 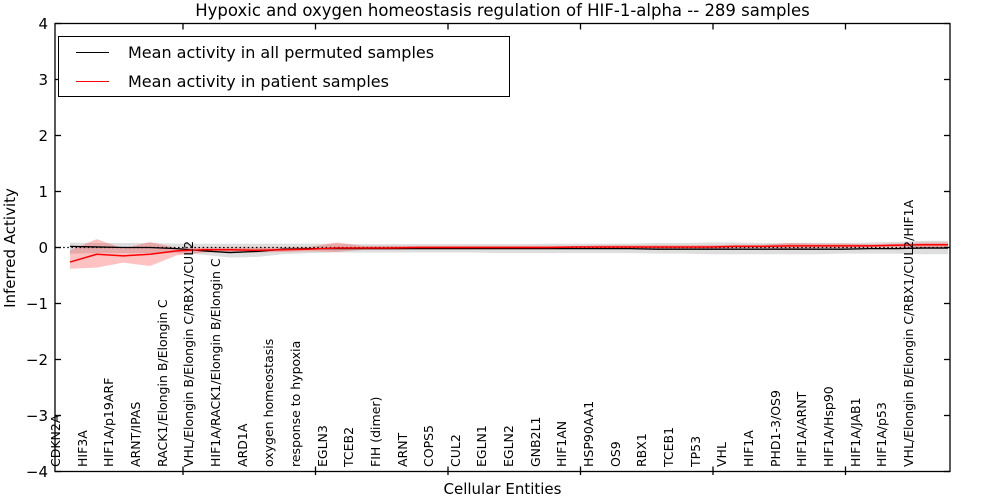 What do you see at coordinates (482, 446) in the screenshot?
I see `x-tick-label: EGLN1` at bounding box center [482, 446].